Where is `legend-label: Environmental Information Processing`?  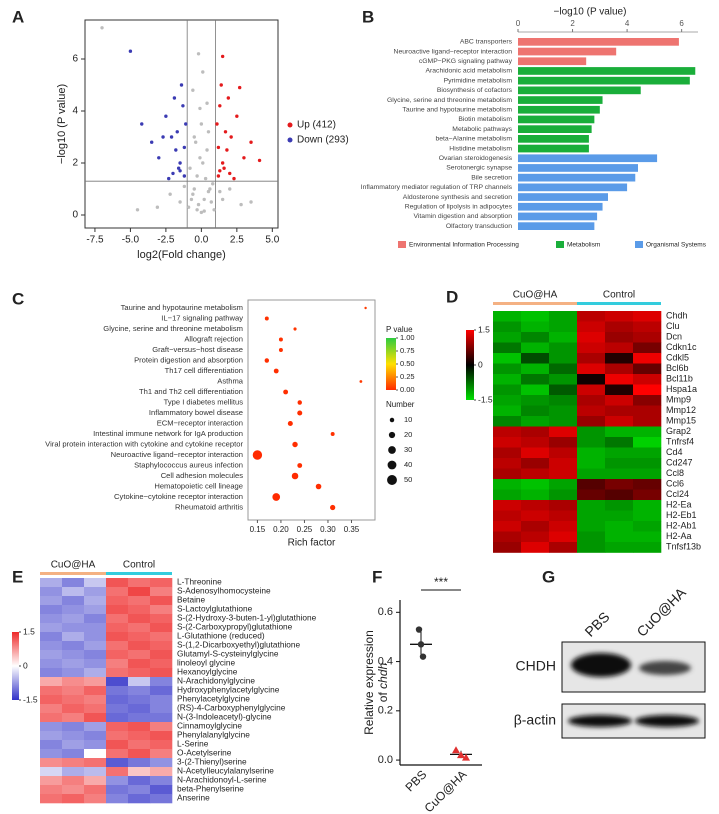
legend-label: Environmental Information Processing is located at coordinates (464, 245).